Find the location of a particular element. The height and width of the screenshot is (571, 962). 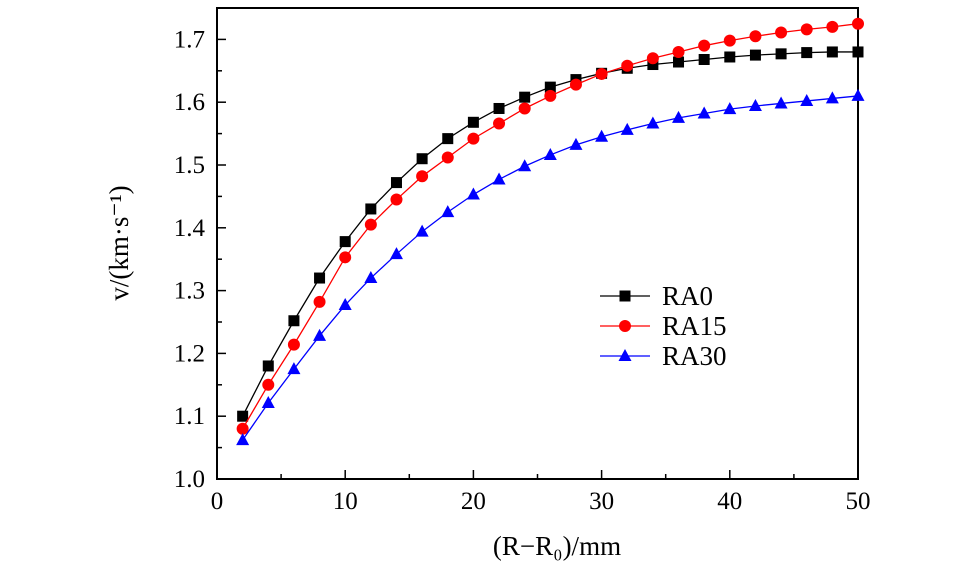

x-tick-label: 10 is located at coordinates (345, 501).